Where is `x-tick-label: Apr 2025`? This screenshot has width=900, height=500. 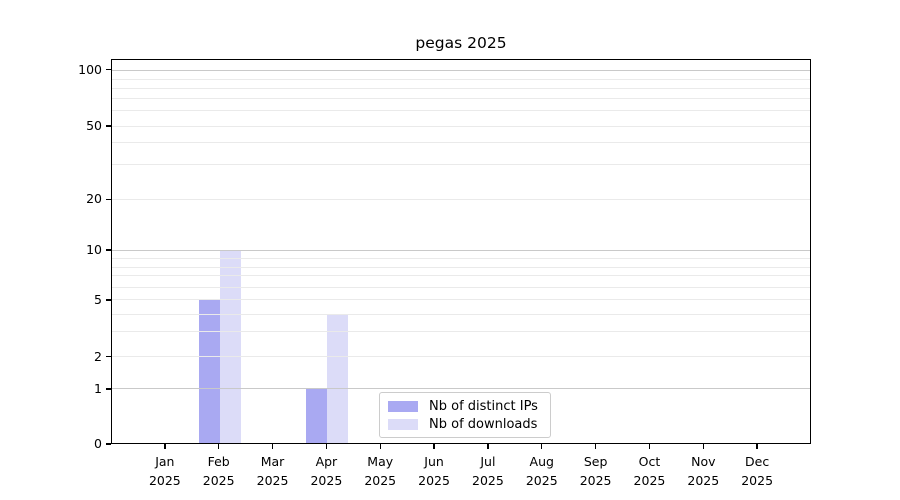
x-tick-label: Apr 2025 is located at coordinates (326, 471).